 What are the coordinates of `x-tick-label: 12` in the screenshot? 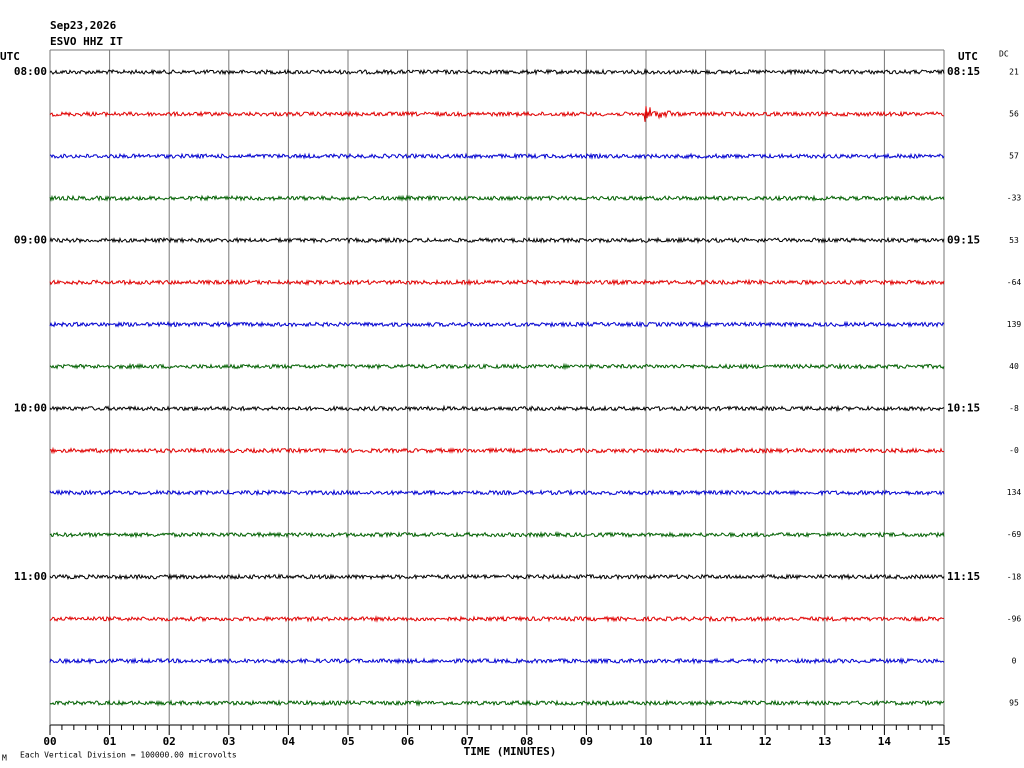 It's located at (765, 741).